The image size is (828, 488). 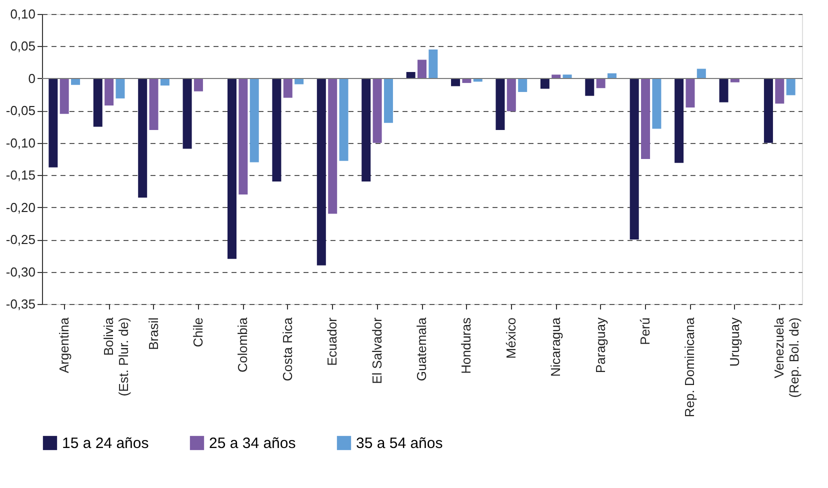 I want to click on x-tick-label: Argentina, so click(x=64, y=345).